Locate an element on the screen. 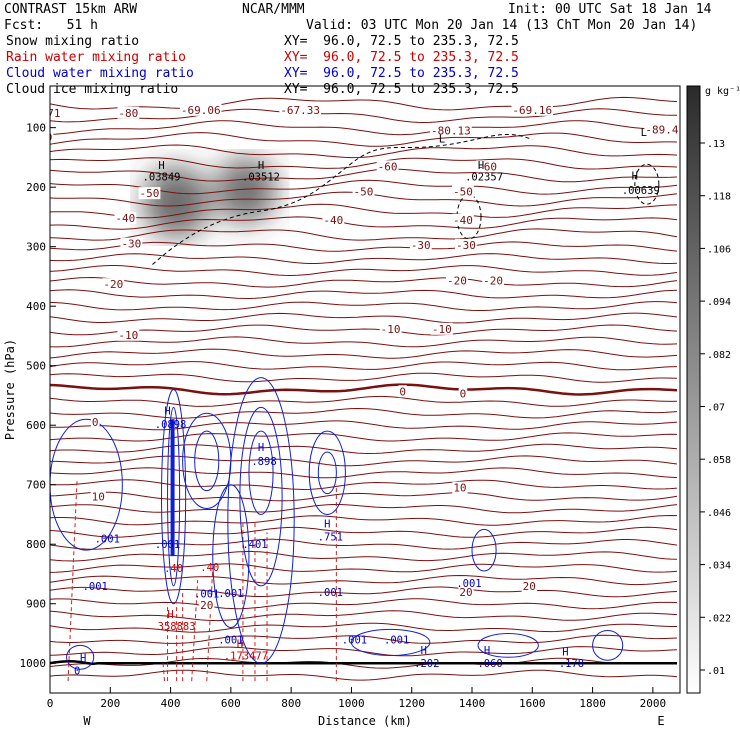 The image size is (740, 740). colorbar-tick-label: .01 is located at coordinates (716, 671).